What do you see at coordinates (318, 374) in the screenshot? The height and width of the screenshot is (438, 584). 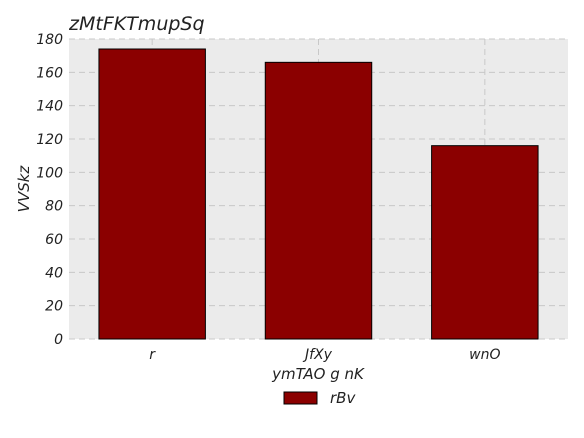 I see `x-axis-label: ymTAO g nK` at bounding box center [318, 374].